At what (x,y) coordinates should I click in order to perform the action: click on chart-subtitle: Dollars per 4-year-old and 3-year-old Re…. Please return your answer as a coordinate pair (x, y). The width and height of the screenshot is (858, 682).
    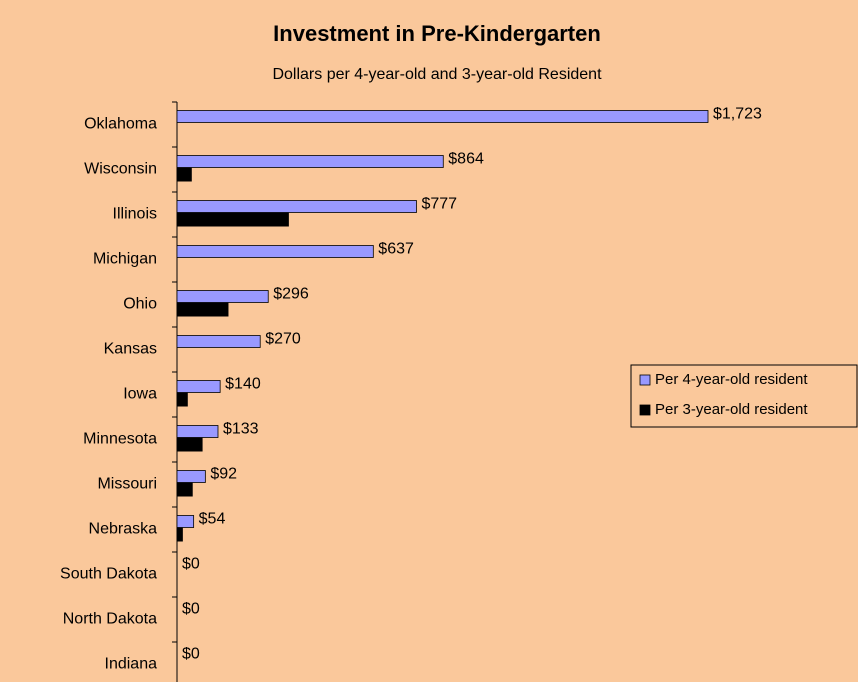
    Looking at the image, I should click on (437, 74).